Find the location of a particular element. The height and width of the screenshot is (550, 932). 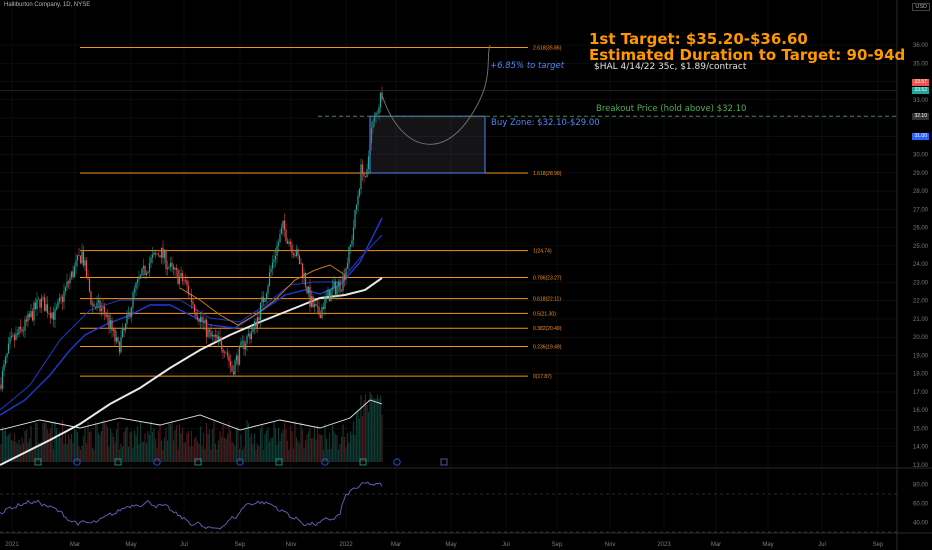

price-tick: 22.00 is located at coordinates (921, 302).